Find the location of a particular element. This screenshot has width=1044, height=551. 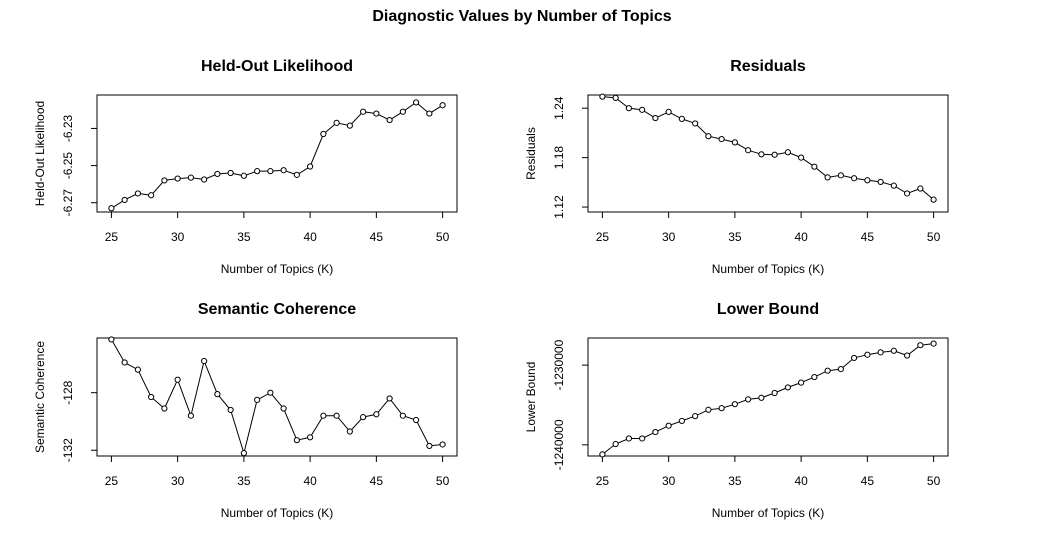

panel-3-ytick-label-0: -132 is located at coordinates (68, 450).